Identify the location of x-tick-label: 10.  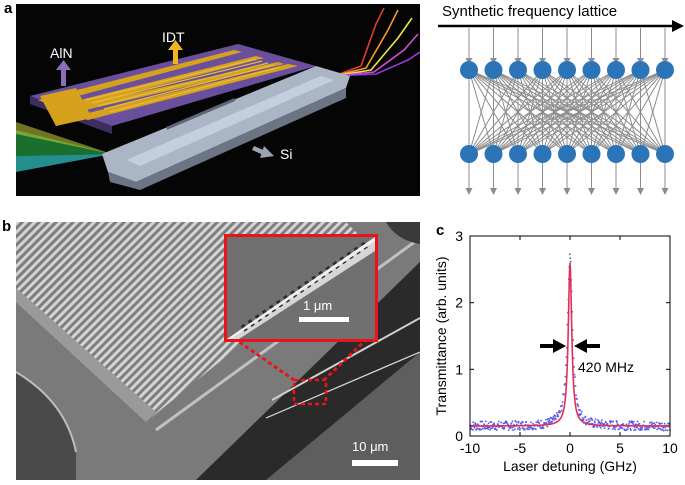
(670, 448).